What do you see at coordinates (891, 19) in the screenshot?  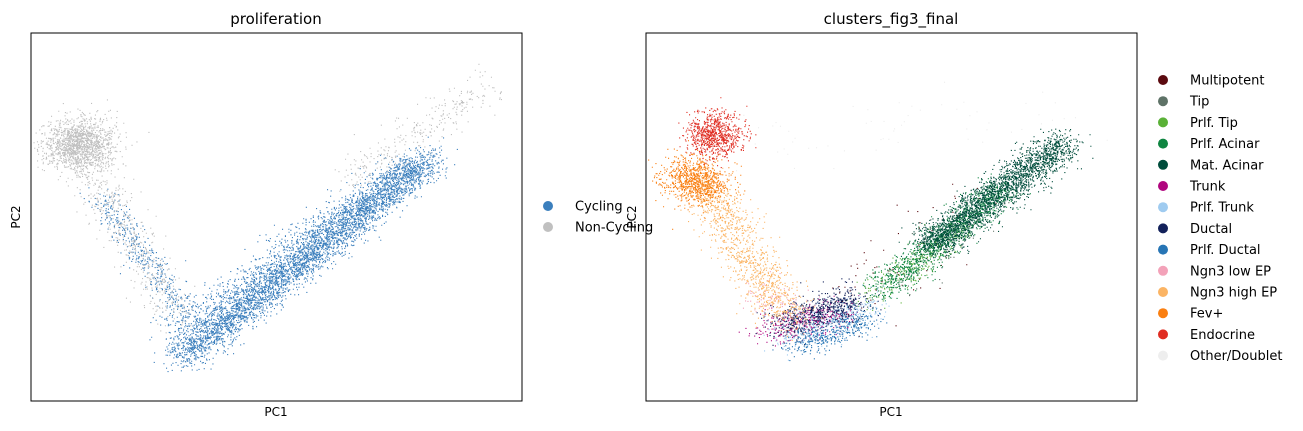 I see `chart-title: clusters_fig3_final` at bounding box center [891, 19].